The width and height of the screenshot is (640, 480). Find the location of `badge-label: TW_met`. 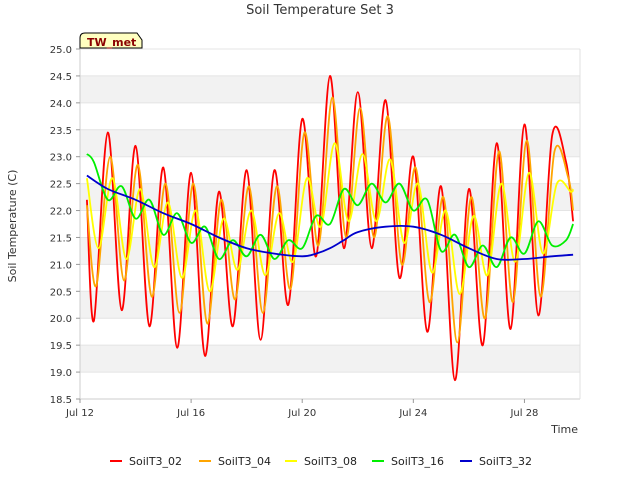

badge-label: TW_met is located at coordinates (111, 42).